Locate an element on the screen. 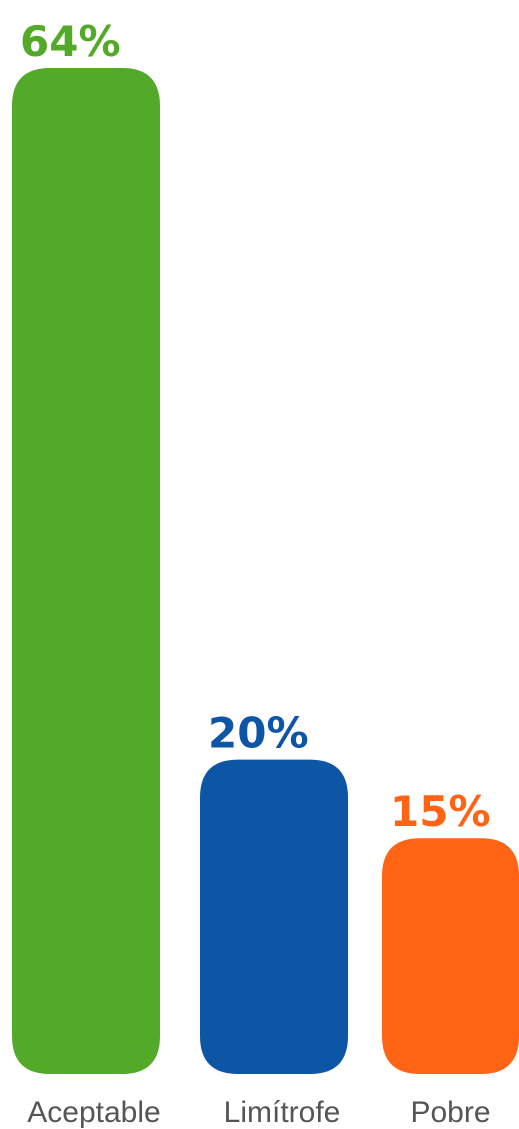 The width and height of the screenshot is (519, 1129). category-label-pobre: Pobre is located at coordinates (450, 1112).